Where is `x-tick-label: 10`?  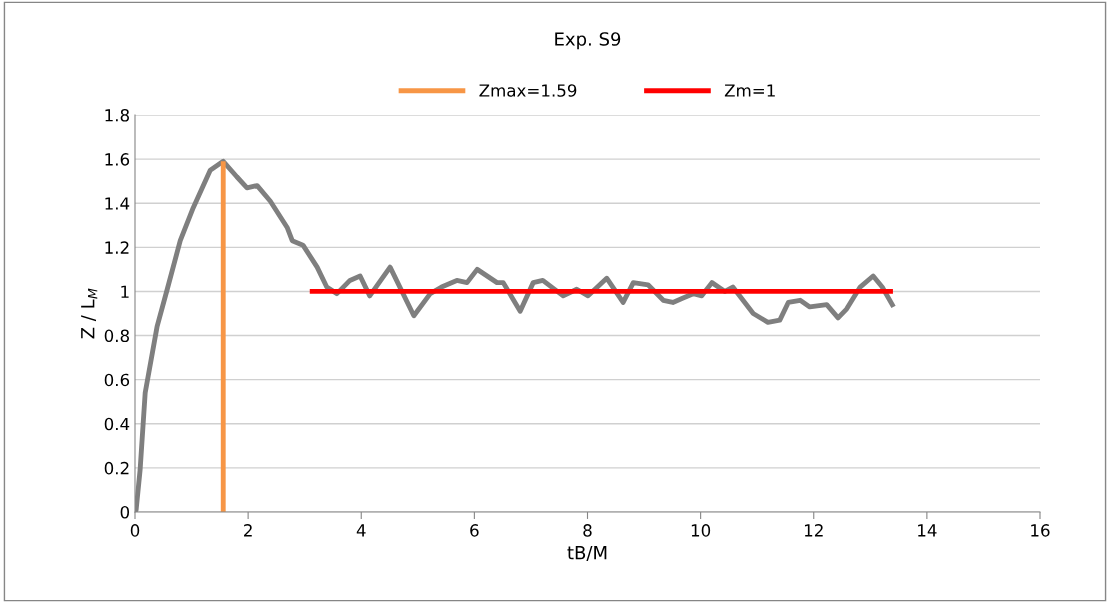
x-tick-label: 10 is located at coordinates (701, 530).